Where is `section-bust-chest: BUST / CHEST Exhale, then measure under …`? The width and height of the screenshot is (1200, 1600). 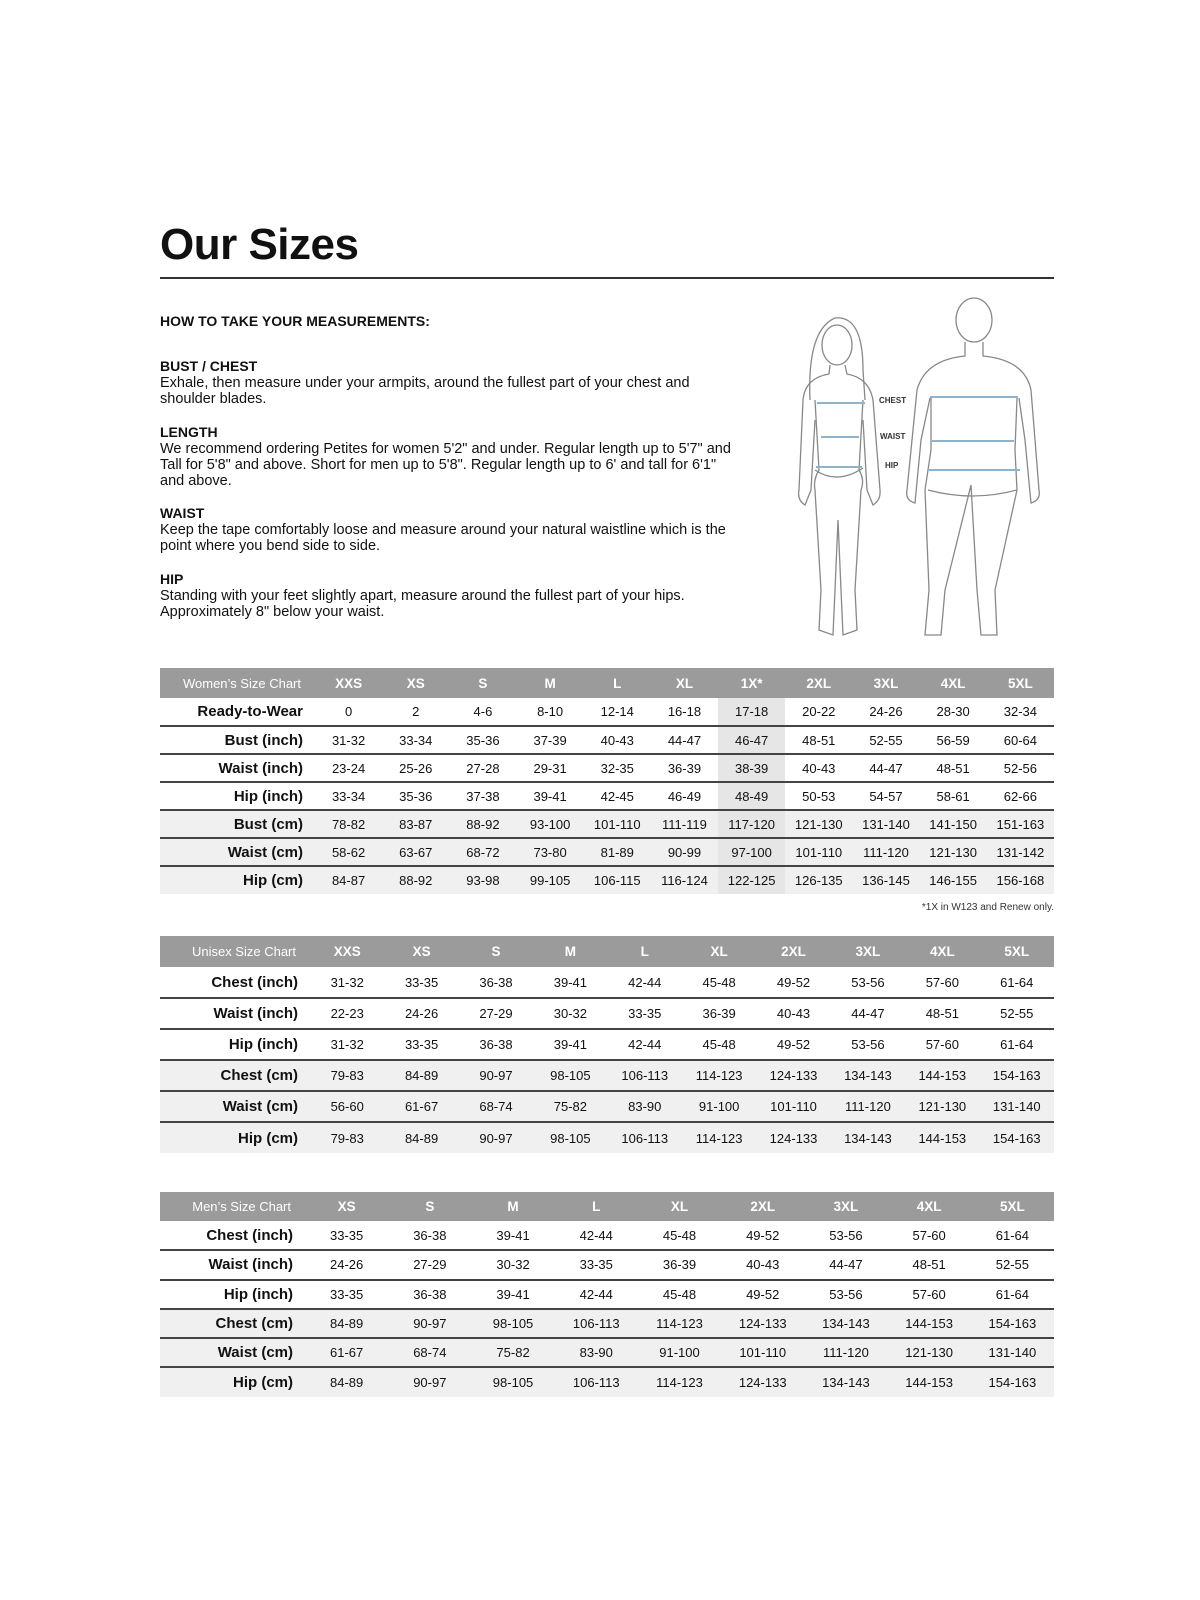
section-bust-chest: BUST / CHEST Exhale, then measure under … is located at coordinates (450, 382).